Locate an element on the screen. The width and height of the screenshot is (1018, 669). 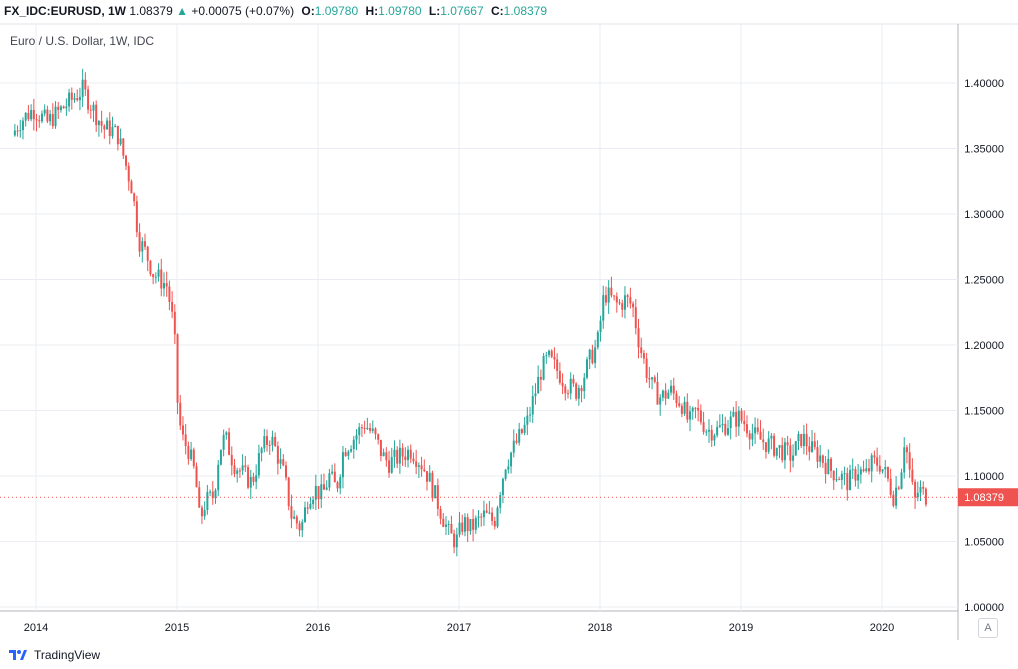
y-tick-label: 1.25000 is located at coordinates (984, 281).